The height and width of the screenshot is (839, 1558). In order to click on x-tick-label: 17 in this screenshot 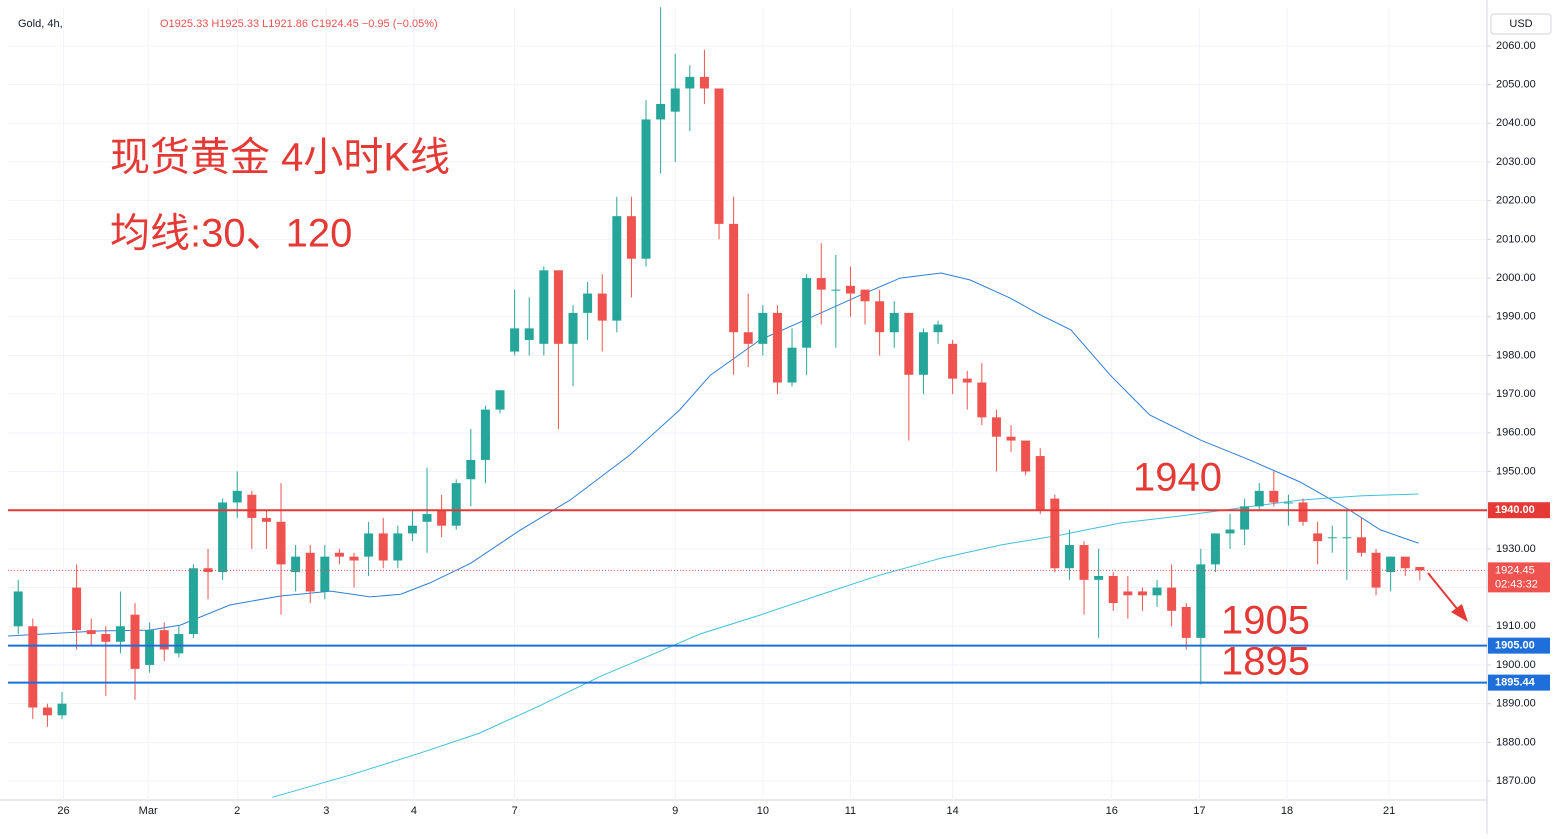, I will do `click(1199, 811)`.